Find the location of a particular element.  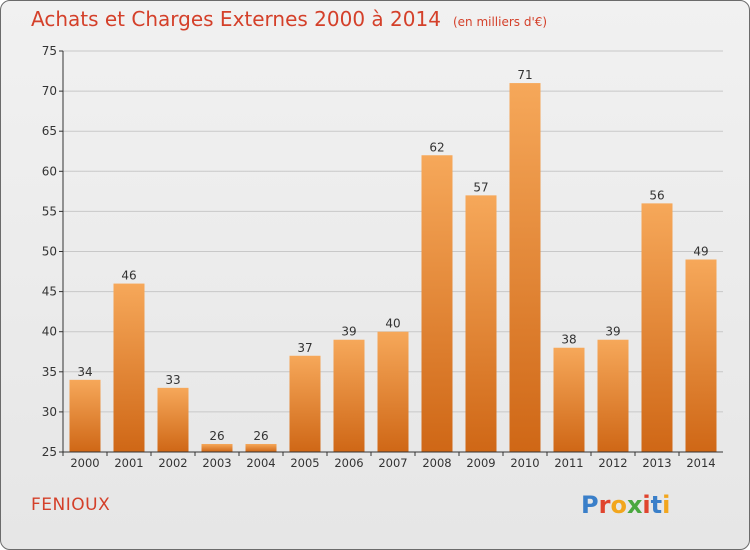

x-tick-label: 2010 is located at coordinates (524, 463).